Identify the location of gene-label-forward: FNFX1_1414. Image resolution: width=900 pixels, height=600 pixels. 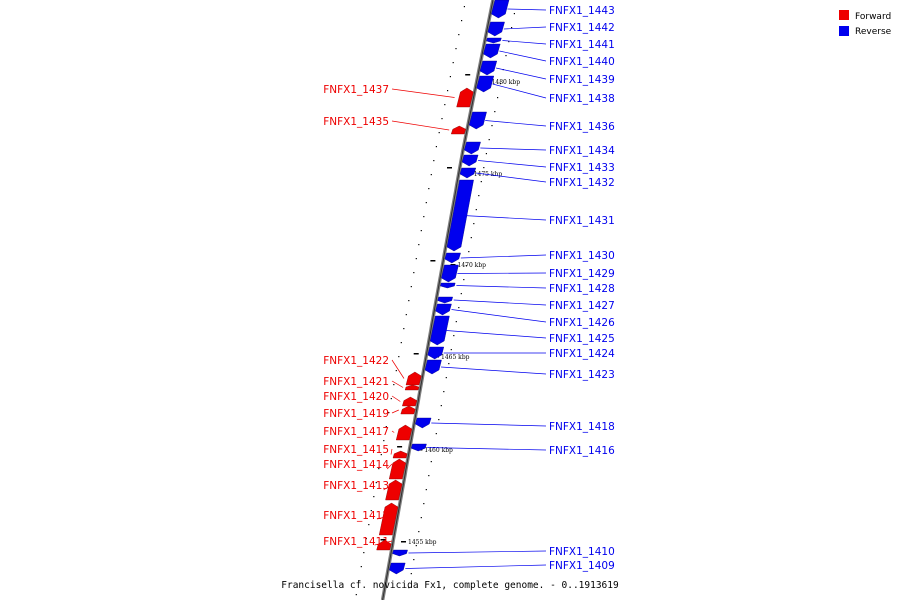
(356, 465).